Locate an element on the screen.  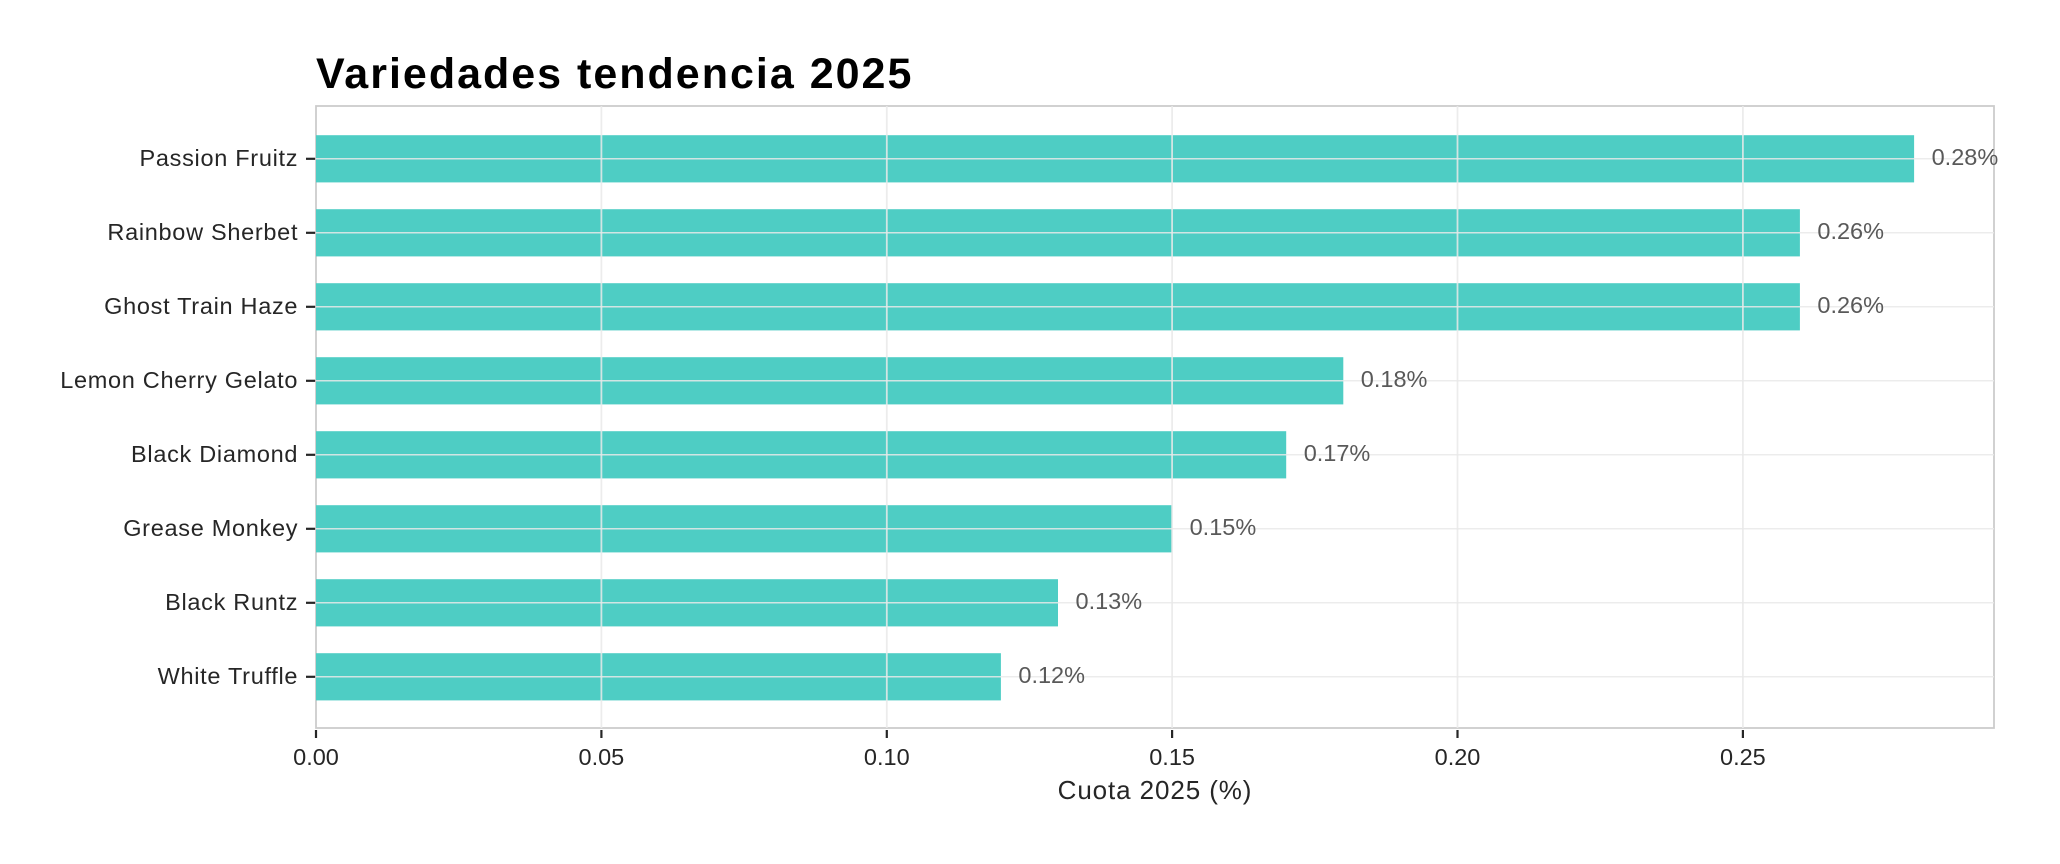
svg-text: 0.13% is located at coordinates (1109, 601).